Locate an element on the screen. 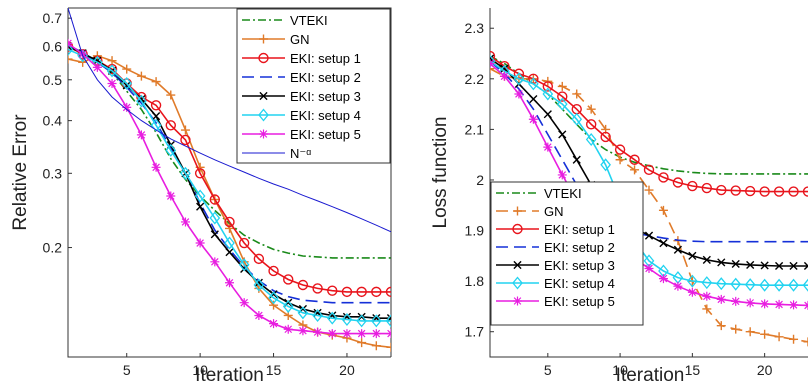 The height and width of the screenshot is (385, 808). legend-box is located at coordinates (567, 253).